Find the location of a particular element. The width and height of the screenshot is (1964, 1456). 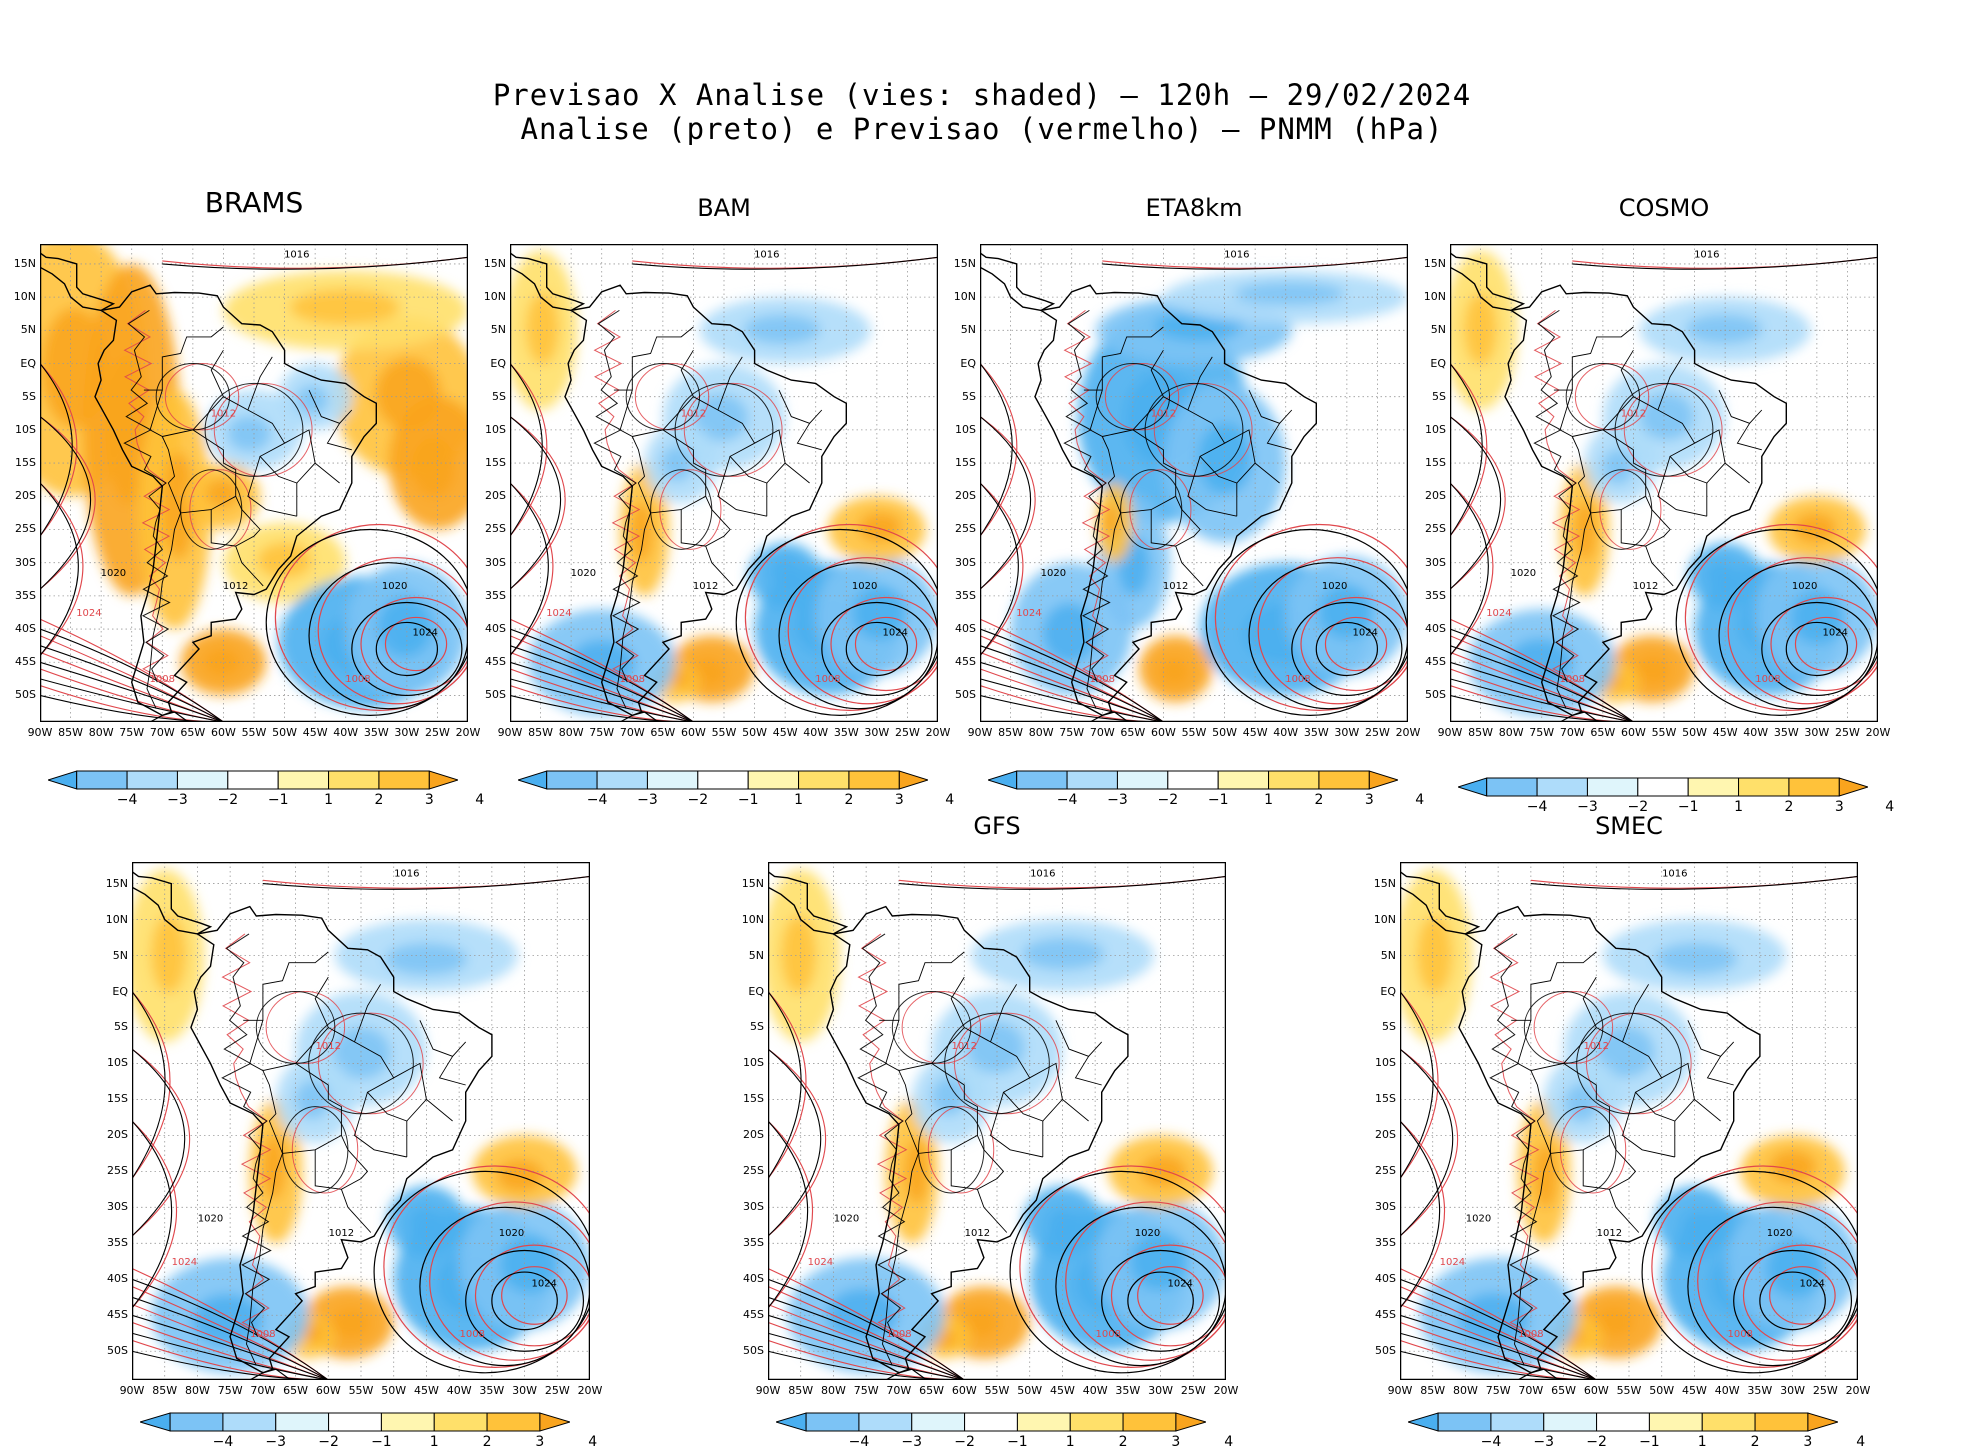

bias-shading is located at coordinates (361, 1121).